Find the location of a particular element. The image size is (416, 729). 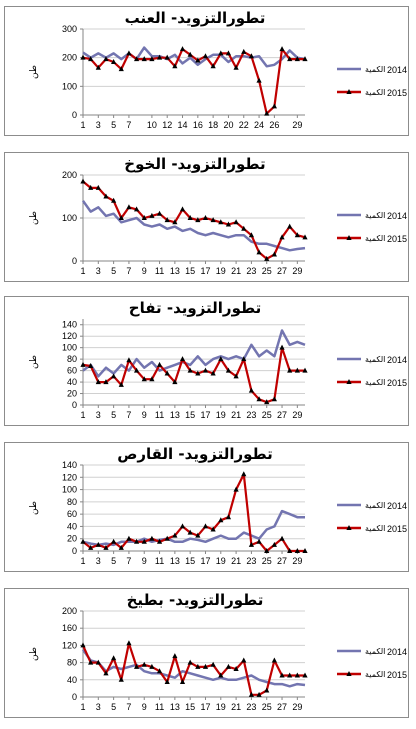

y-tick-label: 160 is located at coordinates (69, 628).